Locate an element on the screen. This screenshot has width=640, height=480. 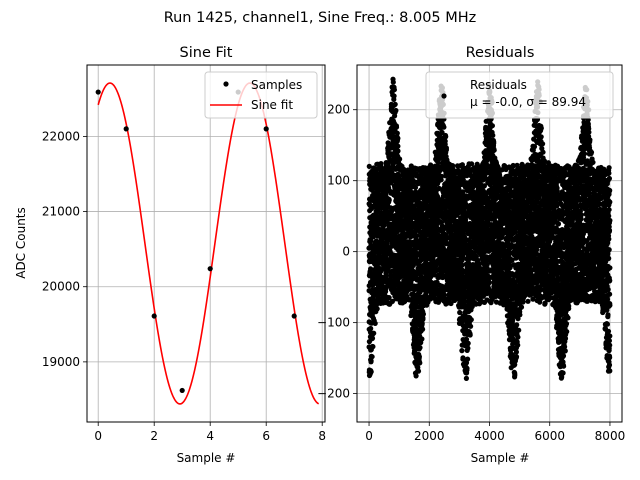
sine-fit-xtick-label: 6 is located at coordinates (266, 436).